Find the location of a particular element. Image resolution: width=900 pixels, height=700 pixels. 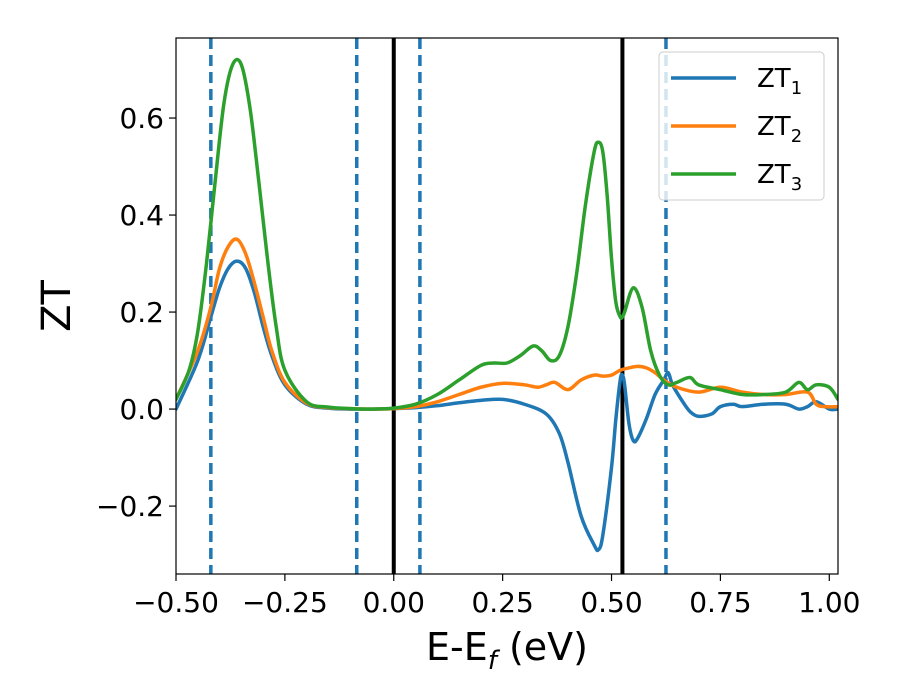

y-tick-label: 0.4 is located at coordinates (141, 215).